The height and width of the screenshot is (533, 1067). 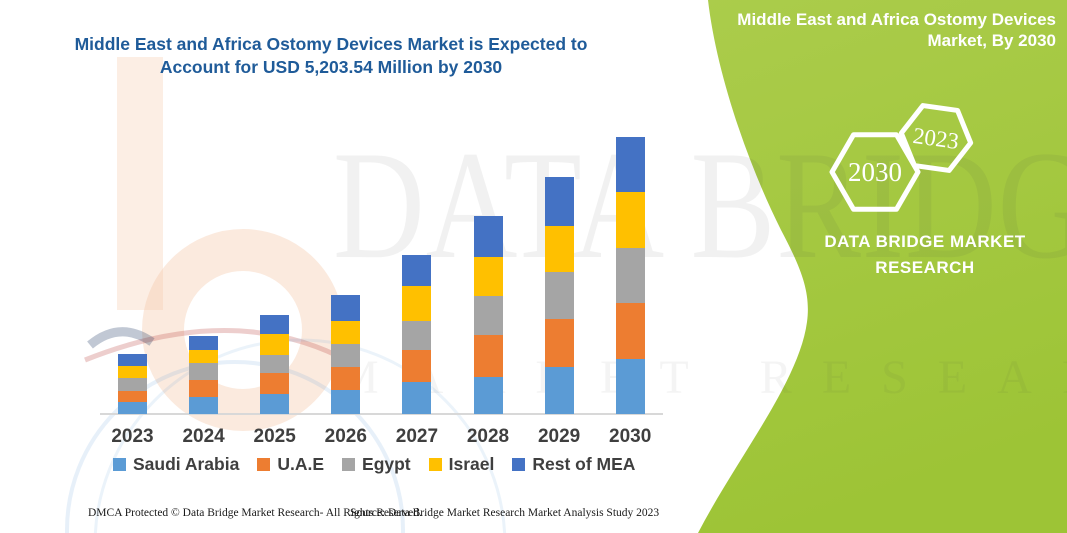 I want to click on panel-title-line2: Market, By 2030, so click(x=991, y=40).